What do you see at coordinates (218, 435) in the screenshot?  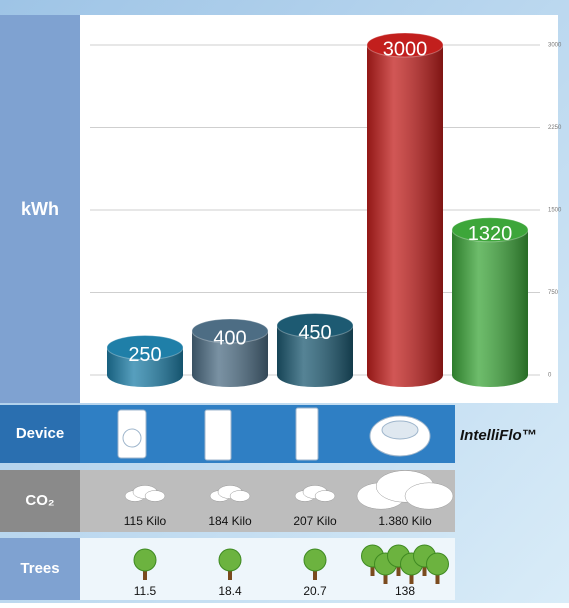 I see `dishwasher-icon` at bounding box center [218, 435].